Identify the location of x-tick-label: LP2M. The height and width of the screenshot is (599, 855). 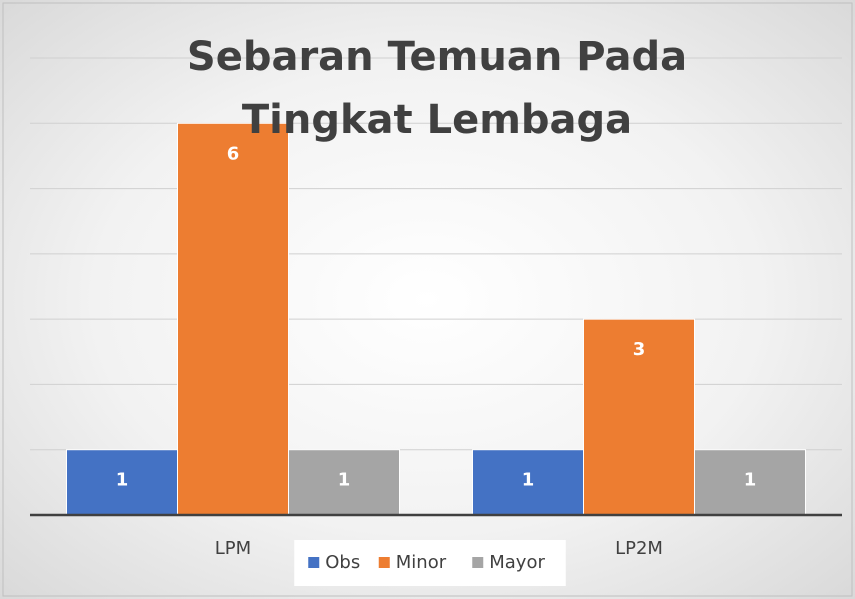
(639, 548).